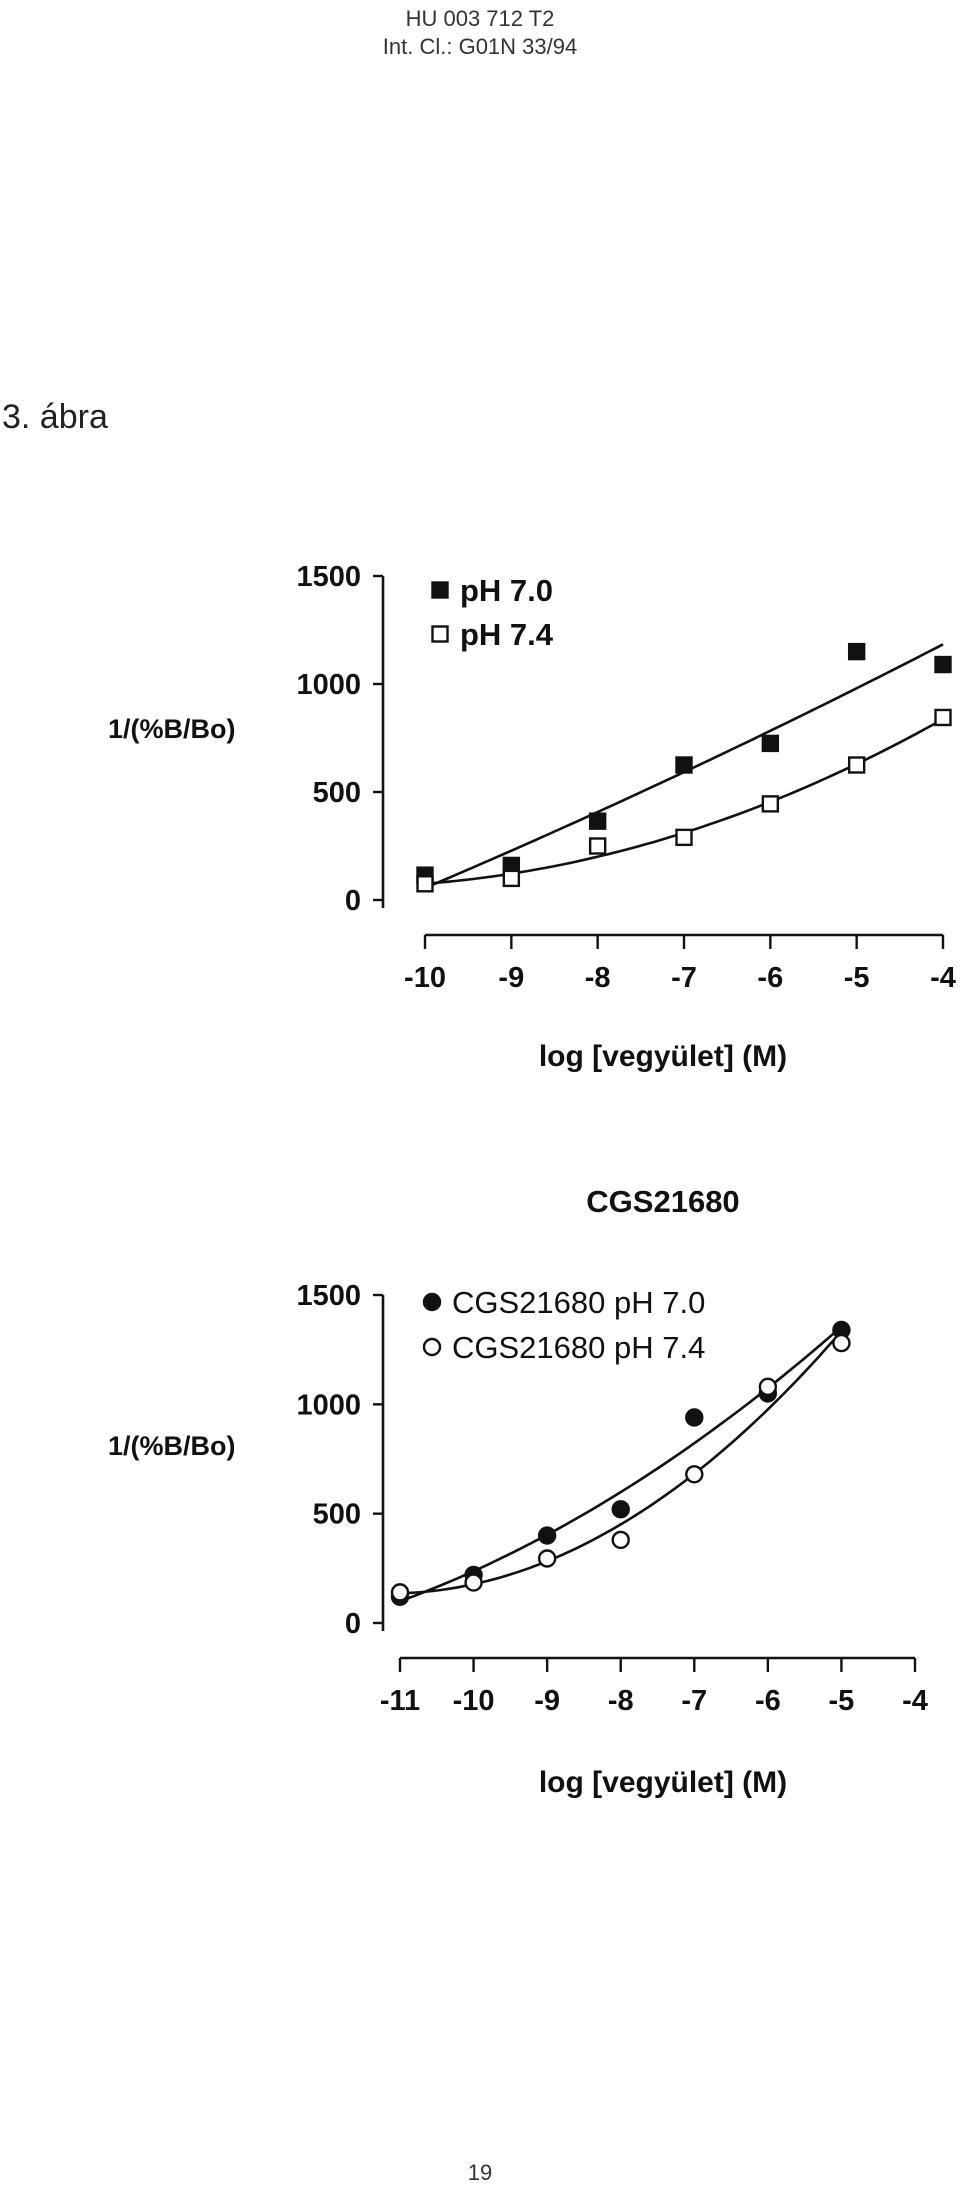 Image resolution: width=960 pixels, height=2194 pixels. Describe the element at coordinates (506, 590) in the screenshot. I see `legend-label: pH 7.0` at that location.